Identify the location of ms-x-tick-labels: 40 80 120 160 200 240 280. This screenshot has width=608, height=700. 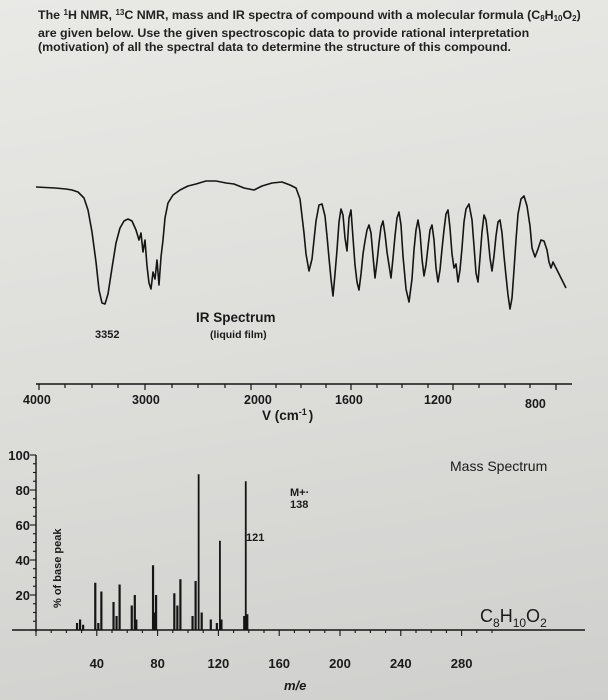
(281, 663).